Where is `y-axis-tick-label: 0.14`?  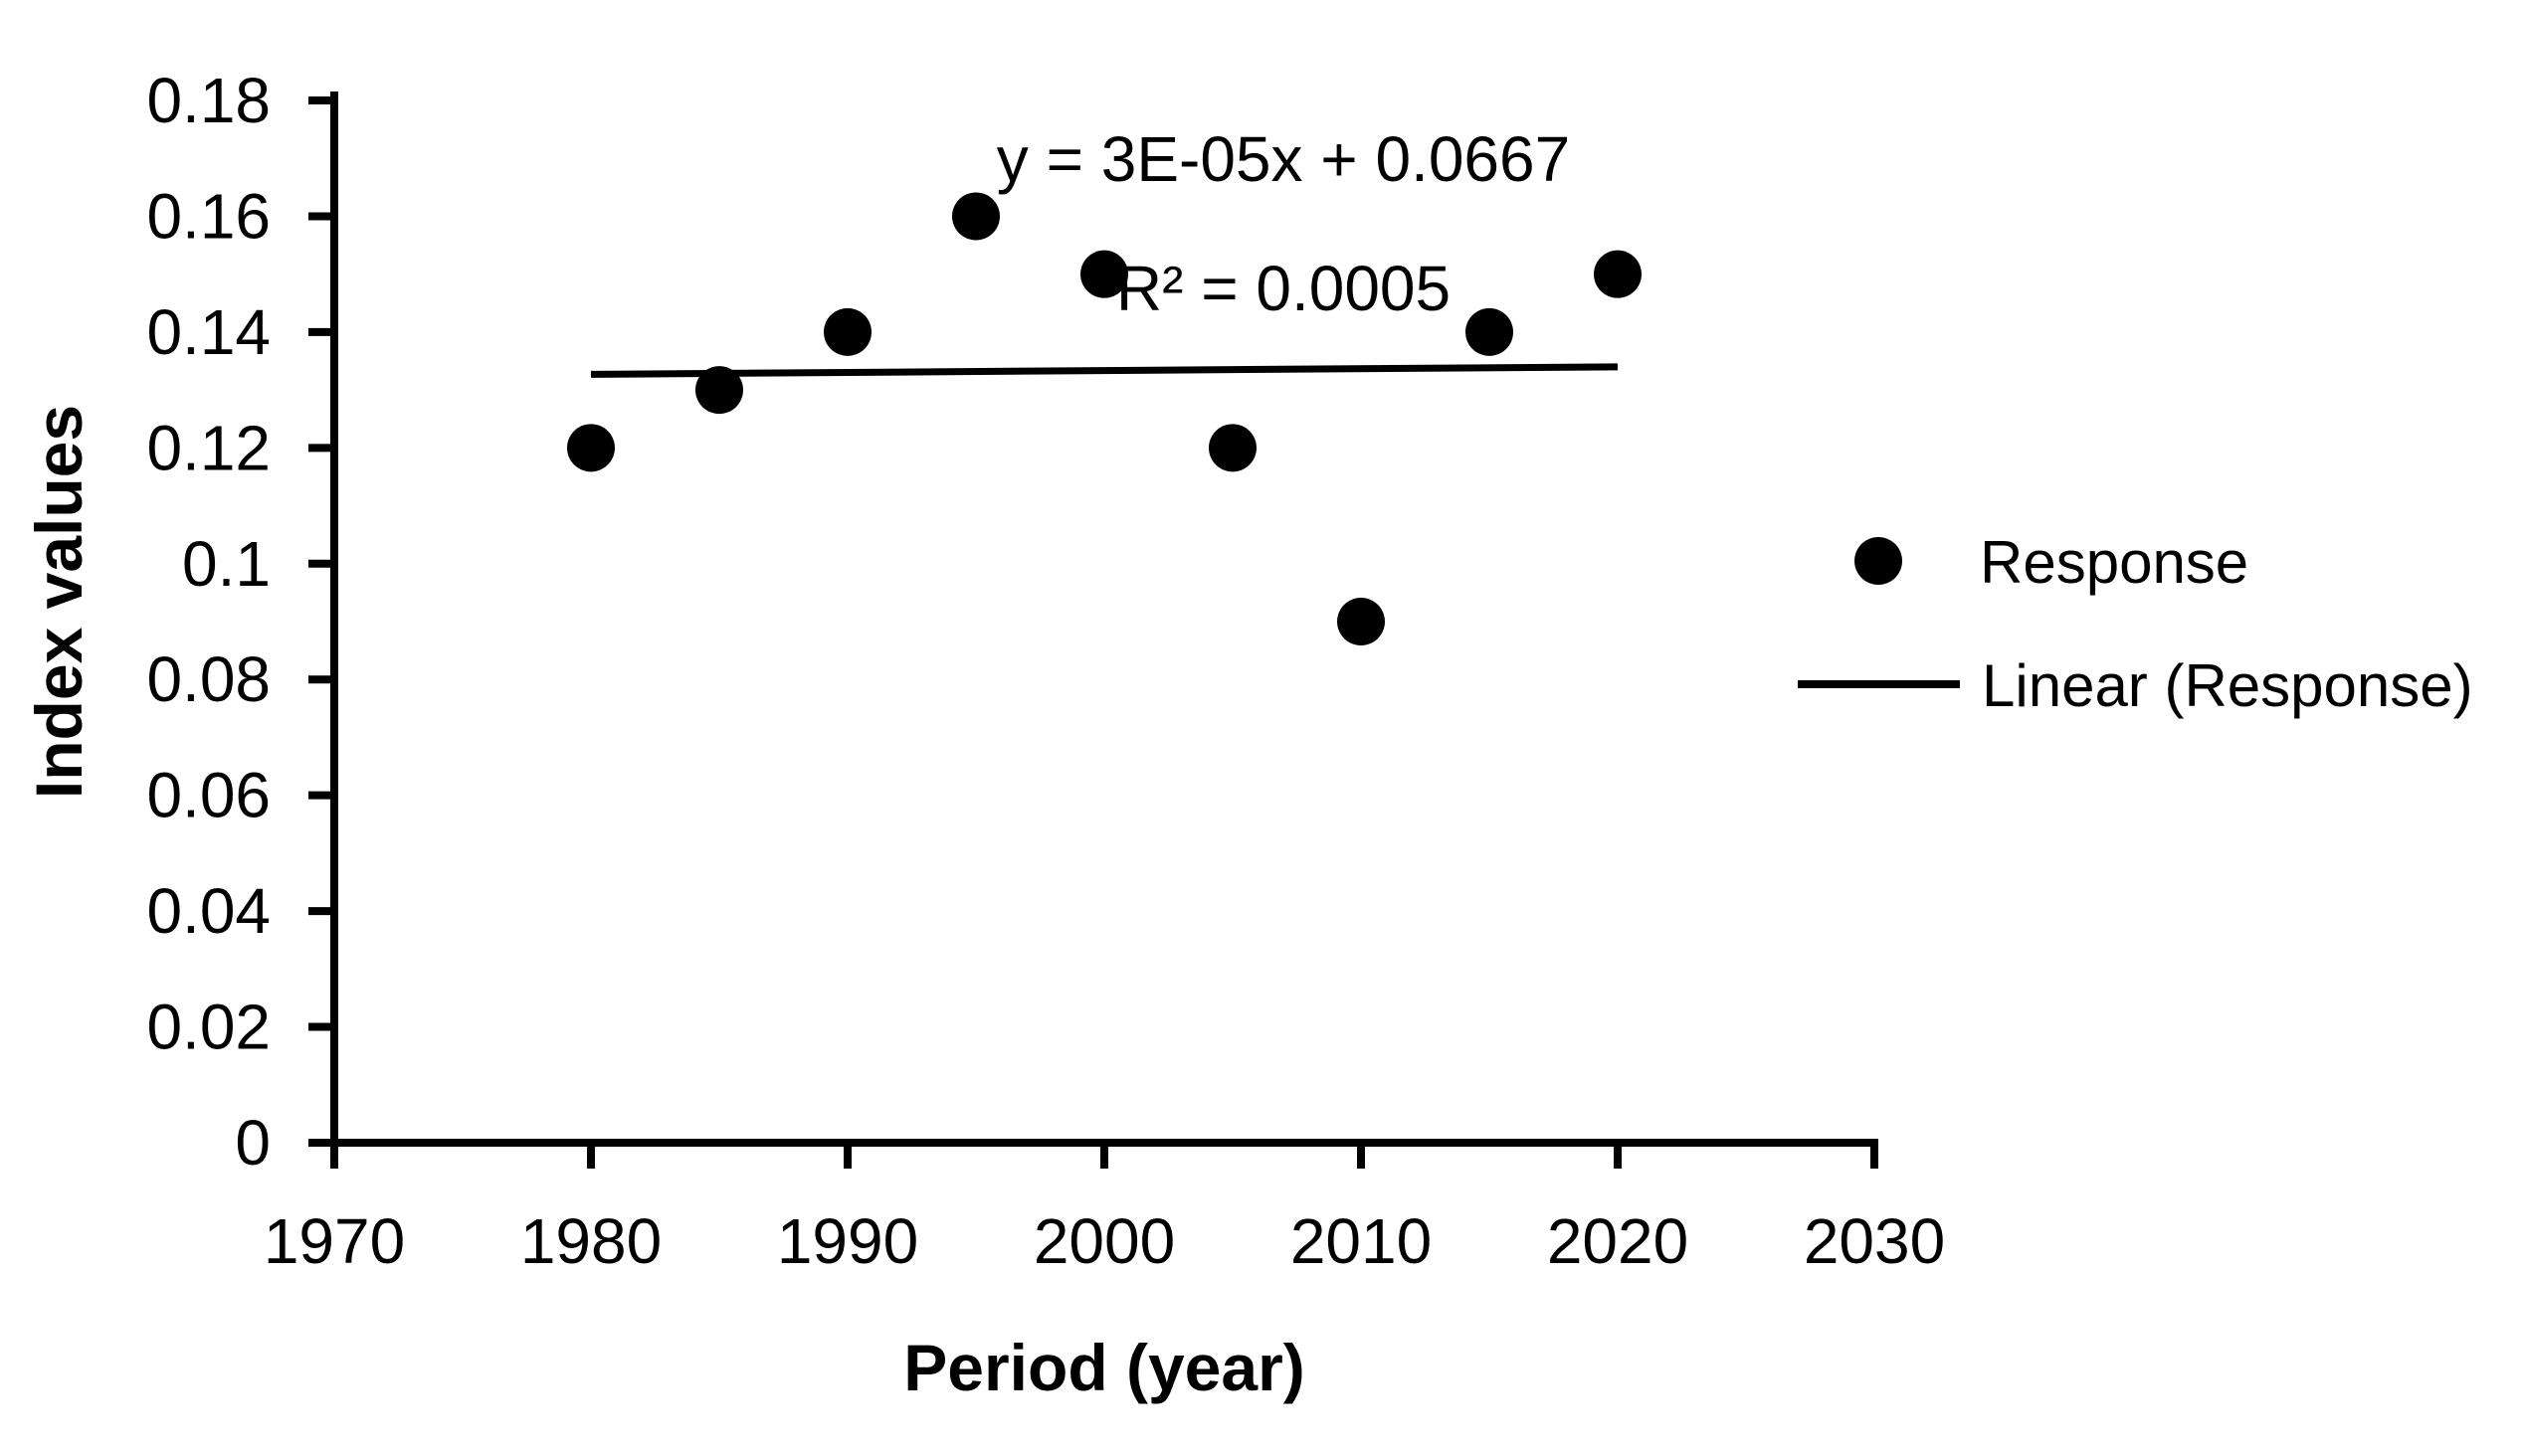 y-axis-tick-label: 0.14 is located at coordinates (209, 332).